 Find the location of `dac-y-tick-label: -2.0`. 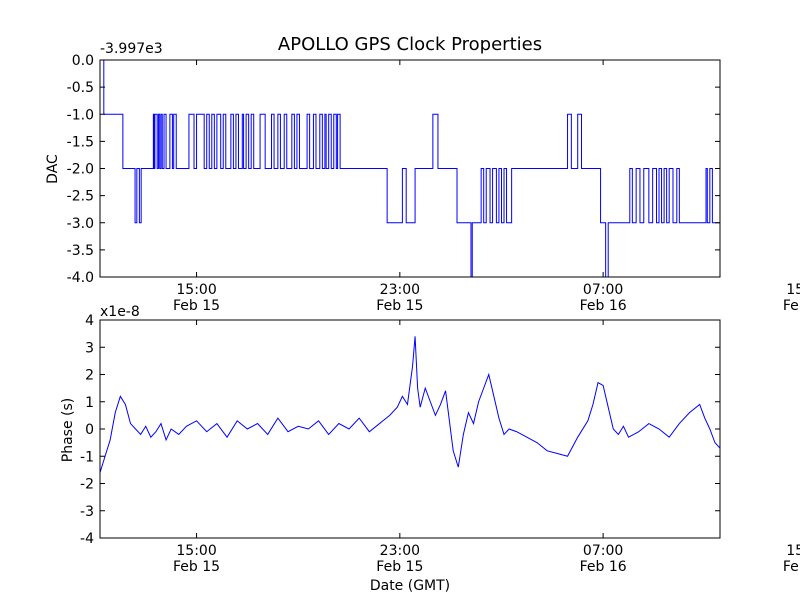

dac-y-tick-label: -2.0 is located at coordinates (80, 170).